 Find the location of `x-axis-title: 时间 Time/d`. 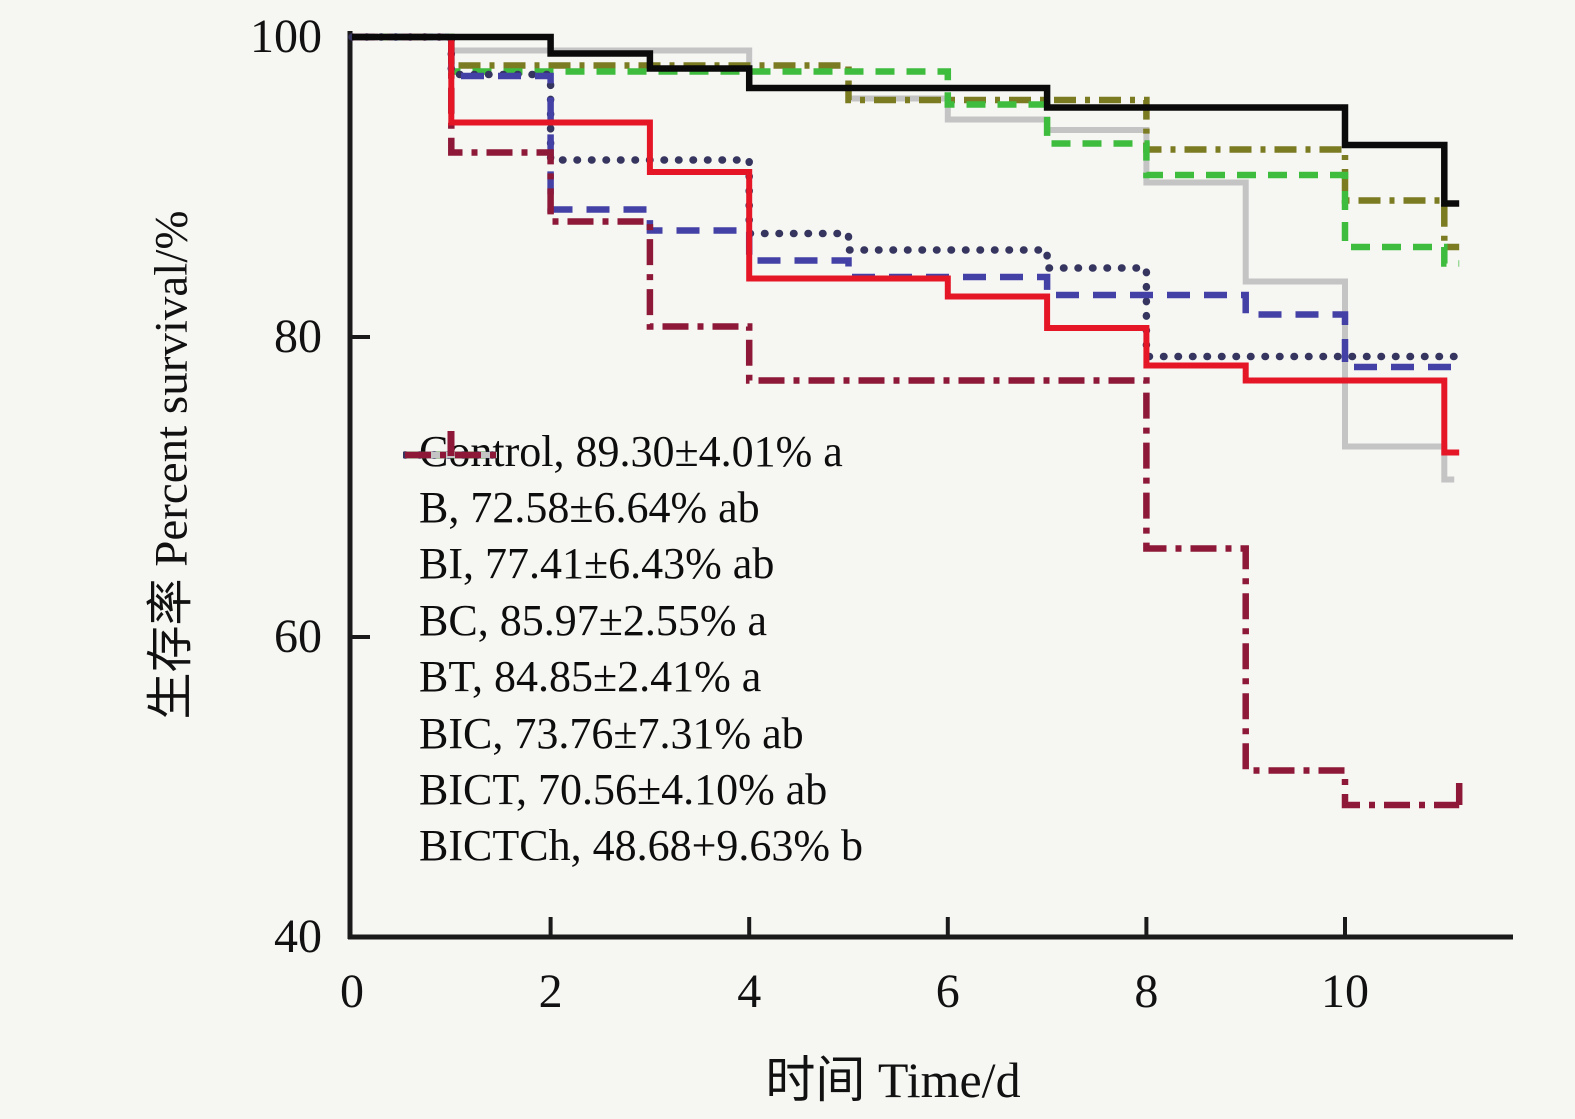

x-axis-title: 时间 Time/d is located at coordinates (893, 1080).